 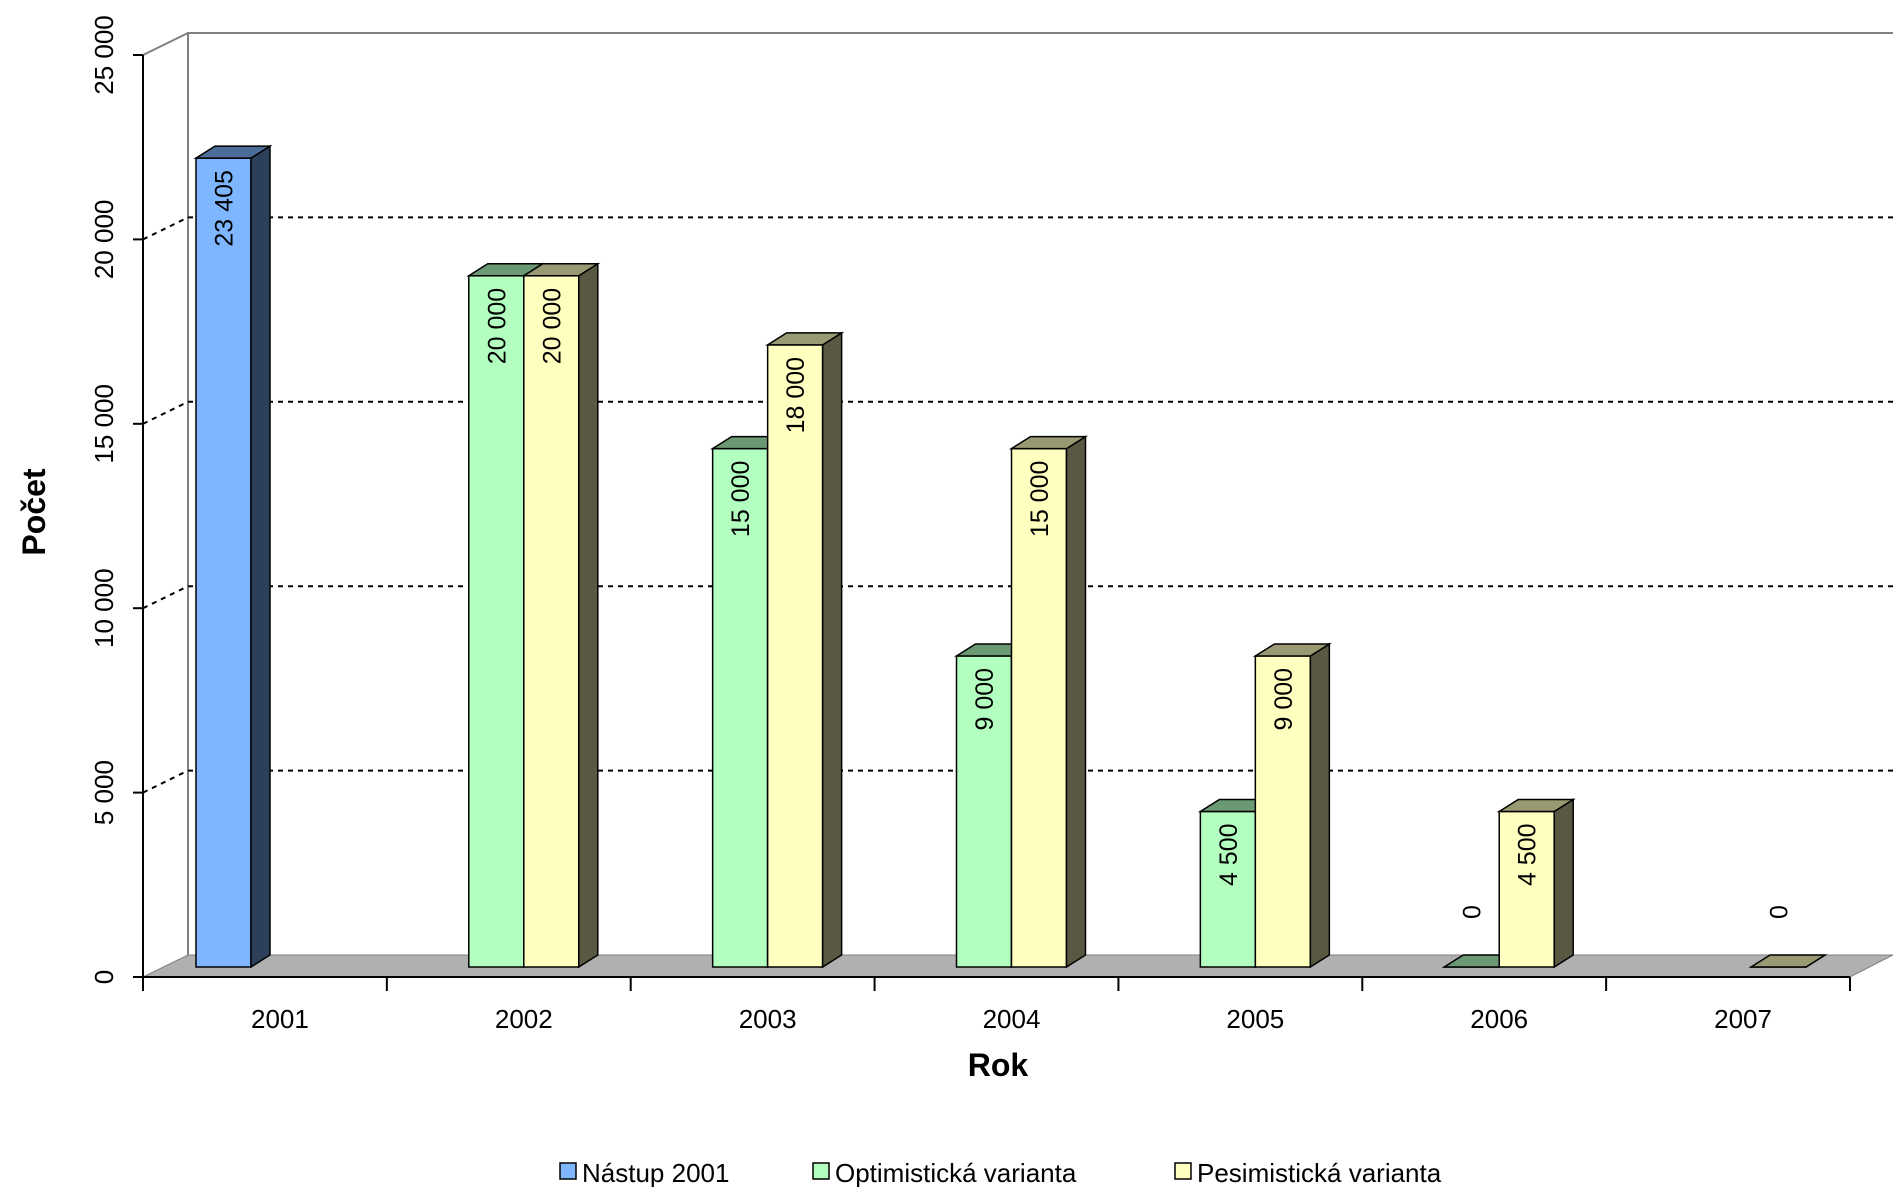 I want to click on x-axis-title: Rok, so click(x=998, y=1065).